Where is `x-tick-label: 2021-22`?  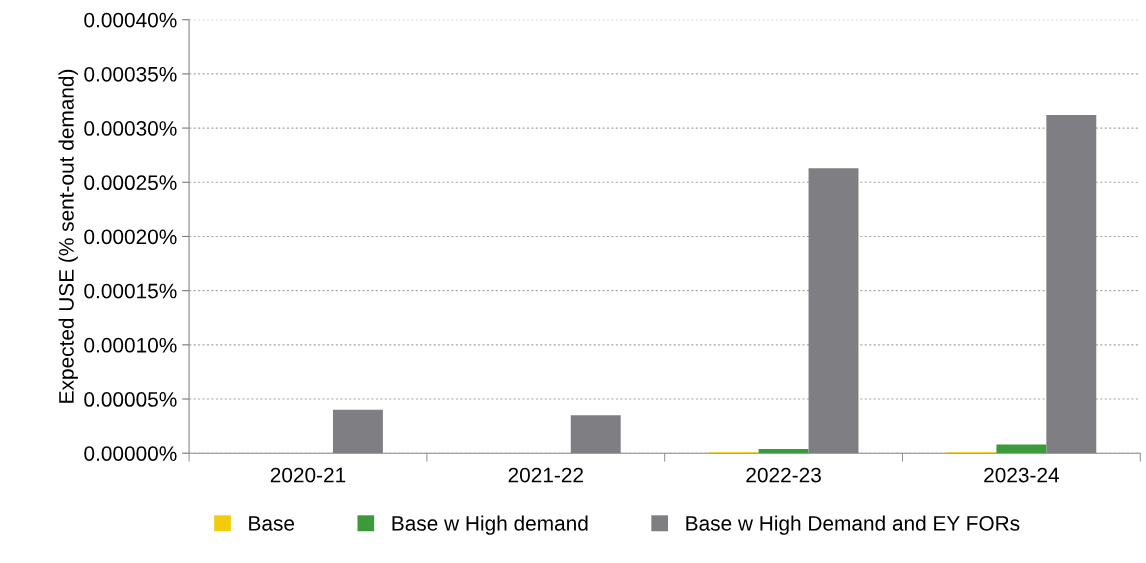 x-tick-label: 2021-22 is located at coordinates (545, 475).